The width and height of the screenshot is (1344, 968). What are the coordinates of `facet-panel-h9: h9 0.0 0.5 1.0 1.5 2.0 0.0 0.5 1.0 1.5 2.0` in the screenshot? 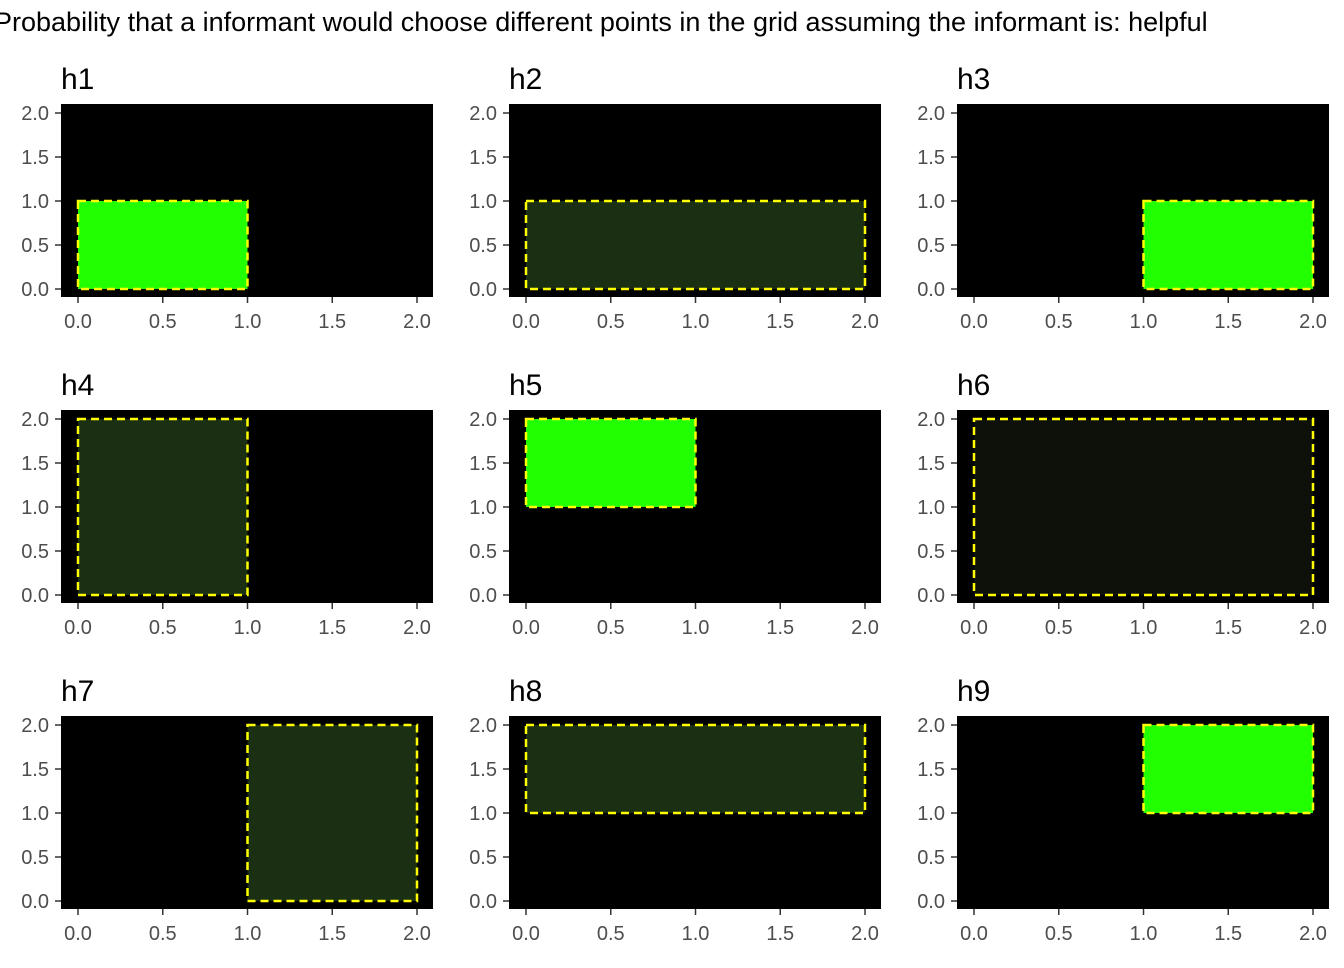 It's located at (1116, 818).